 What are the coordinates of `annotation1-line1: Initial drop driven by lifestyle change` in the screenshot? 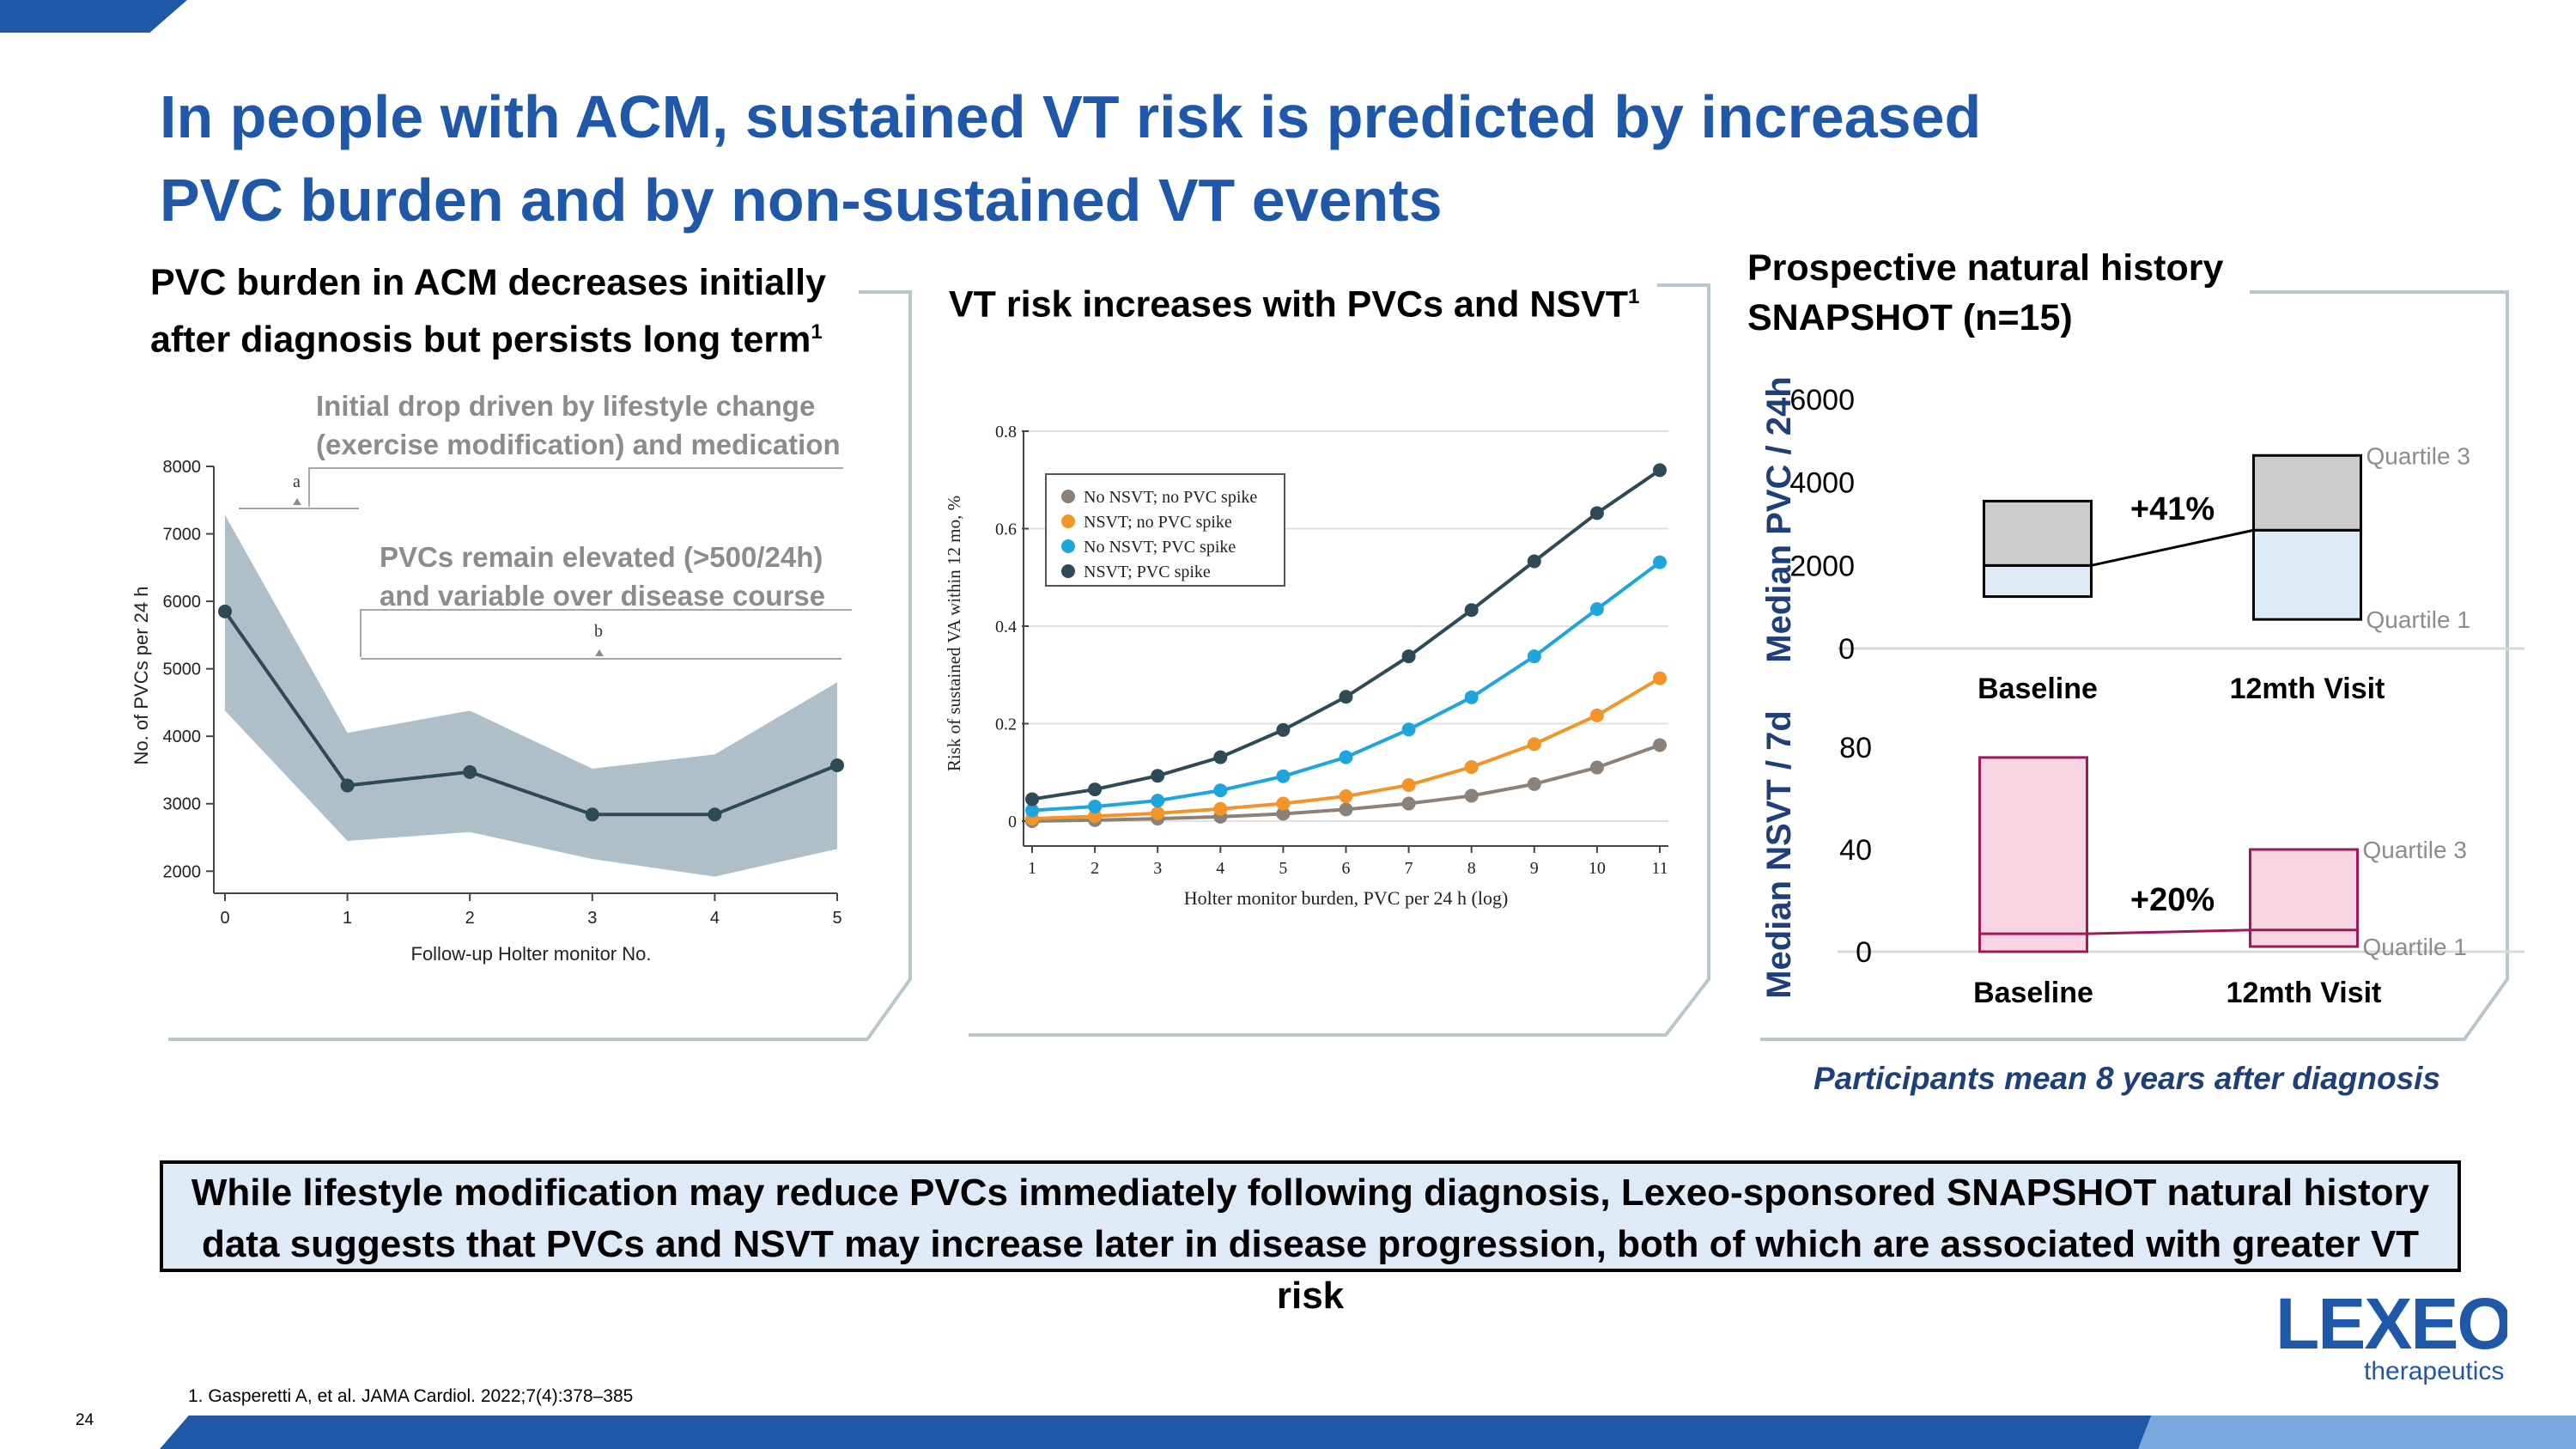 It's located at (566, 406).